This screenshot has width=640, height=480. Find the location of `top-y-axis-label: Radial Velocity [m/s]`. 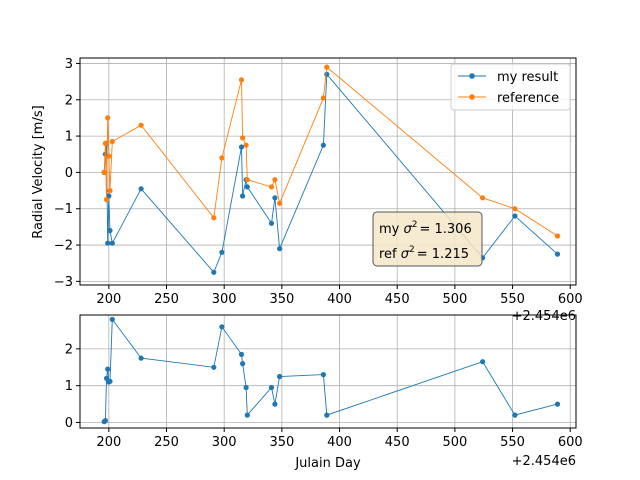

top-y-axis-label: Radial Velocity [m/s] is located at coordinates (38, 171).